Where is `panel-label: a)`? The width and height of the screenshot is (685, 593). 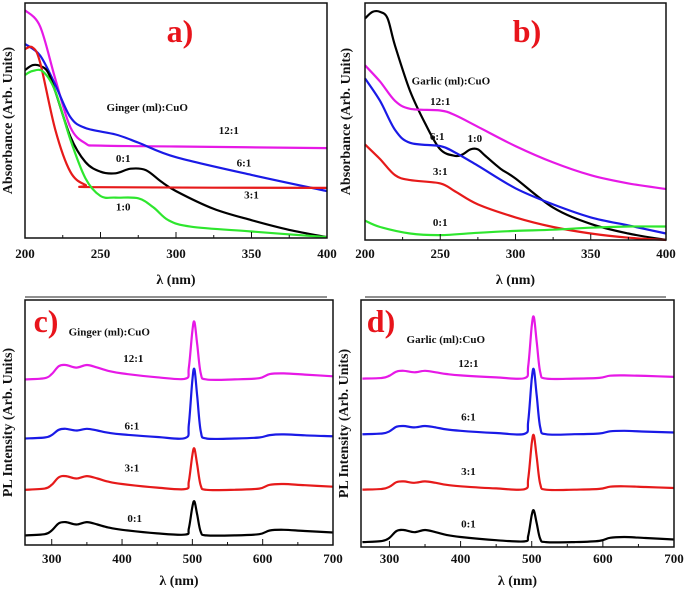
panel-label: a) is located at coordinates (180, 31).